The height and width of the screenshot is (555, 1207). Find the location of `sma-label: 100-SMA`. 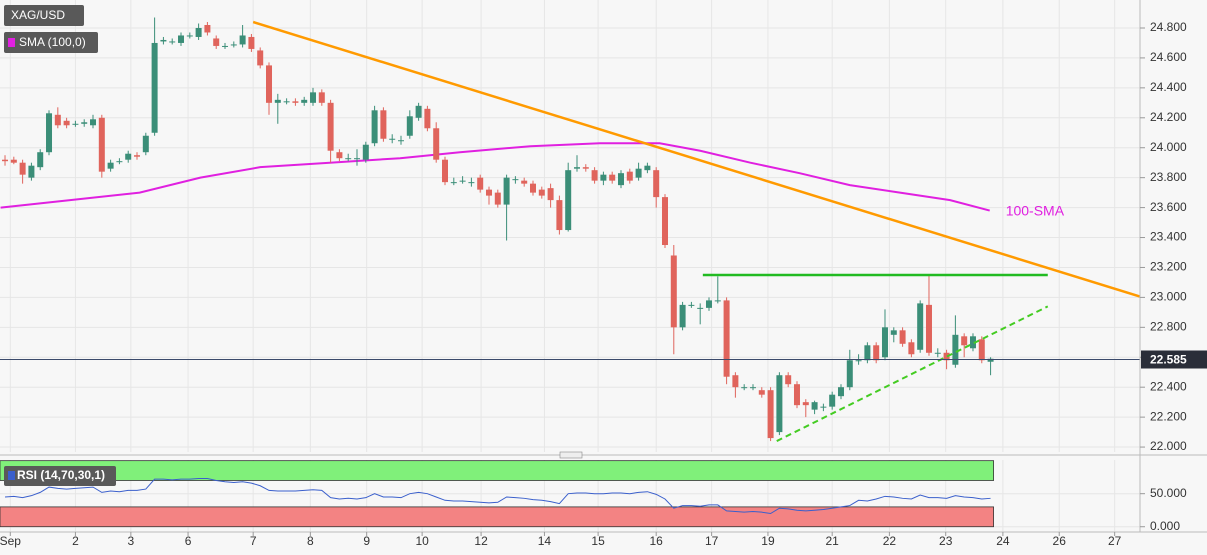

sma-label: 100-SMA is located at coordinates (1035, 210).